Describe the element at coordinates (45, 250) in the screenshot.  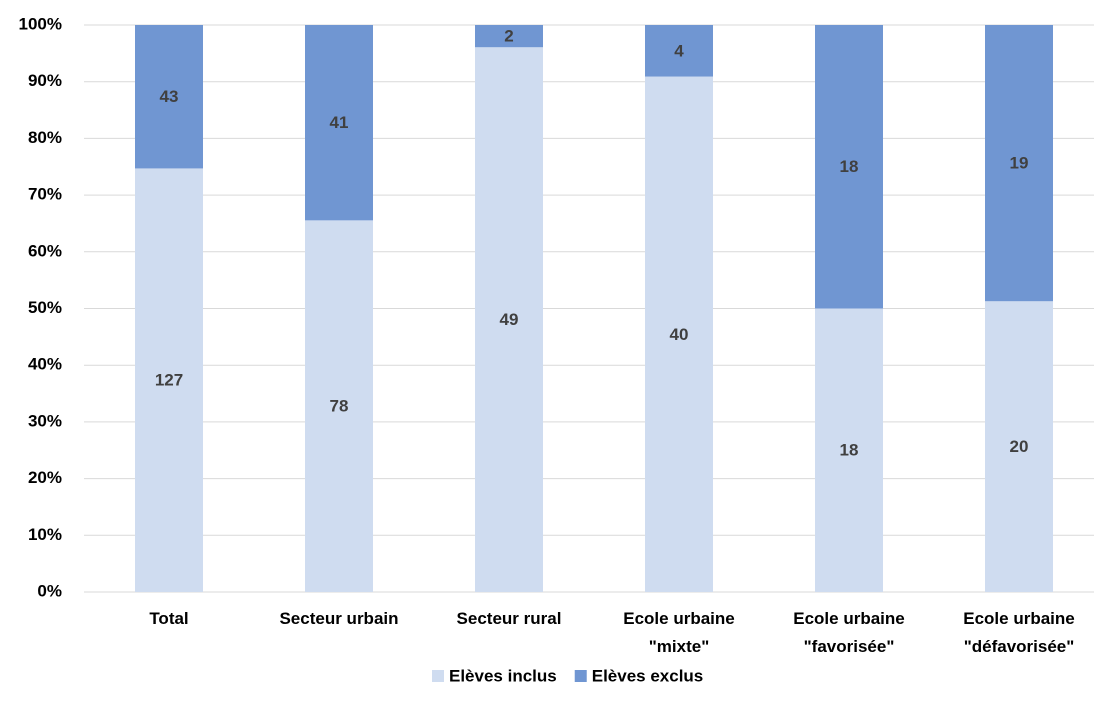
I see `y-tick-label: 60%` at that location.